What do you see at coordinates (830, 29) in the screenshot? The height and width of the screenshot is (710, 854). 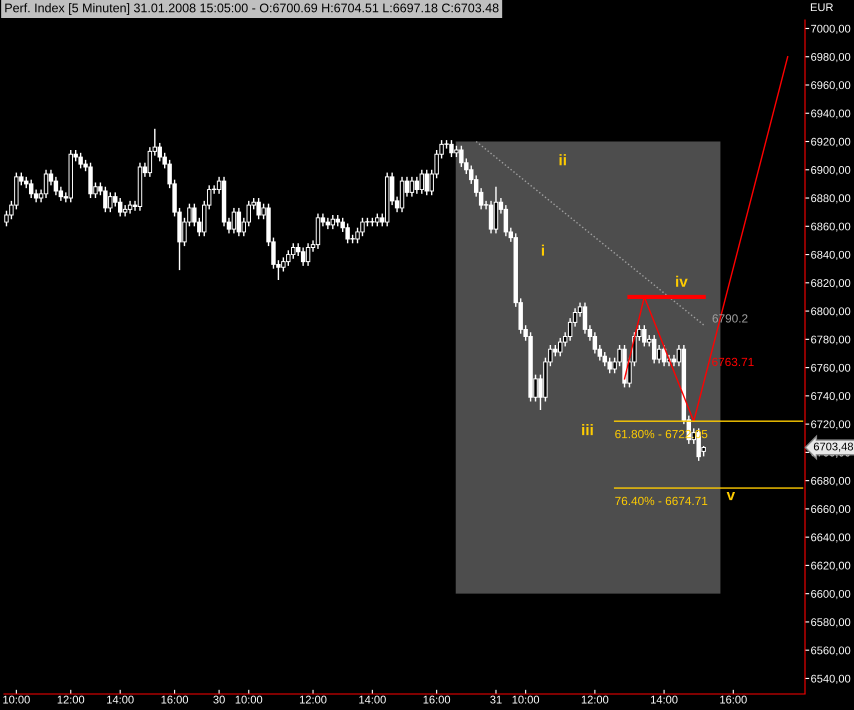 I see `y-tick-label: 7000,00` at bounding box center [830, 29].